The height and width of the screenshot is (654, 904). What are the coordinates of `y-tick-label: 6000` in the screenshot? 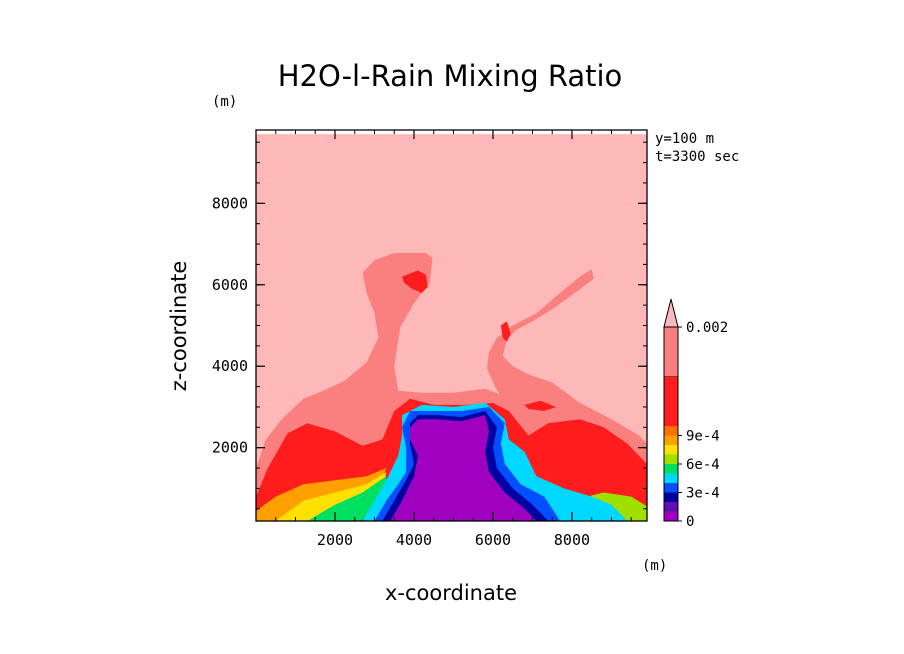 It's located at (230, 285).